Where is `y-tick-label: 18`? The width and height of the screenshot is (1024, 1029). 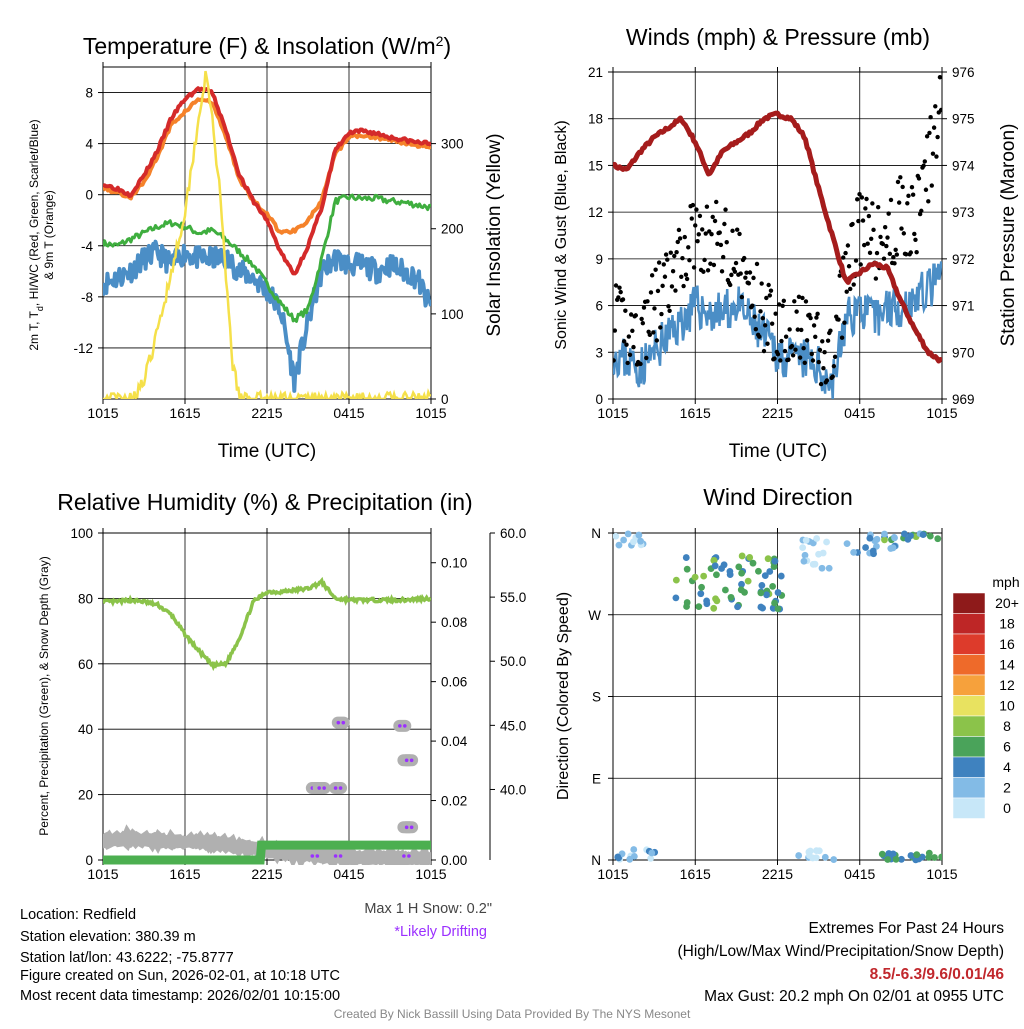 y-tick-label: 18 is located at coordinates (595, 119).